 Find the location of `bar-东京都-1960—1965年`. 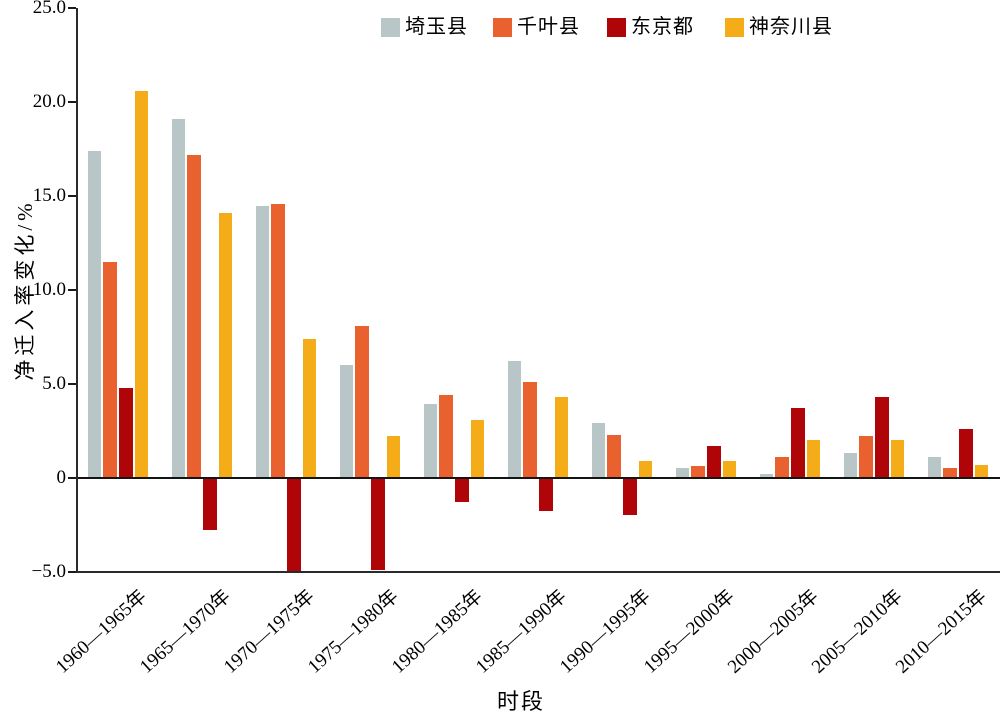

bar-东京都-1960—1965年 is located at coordinates (126, 432).